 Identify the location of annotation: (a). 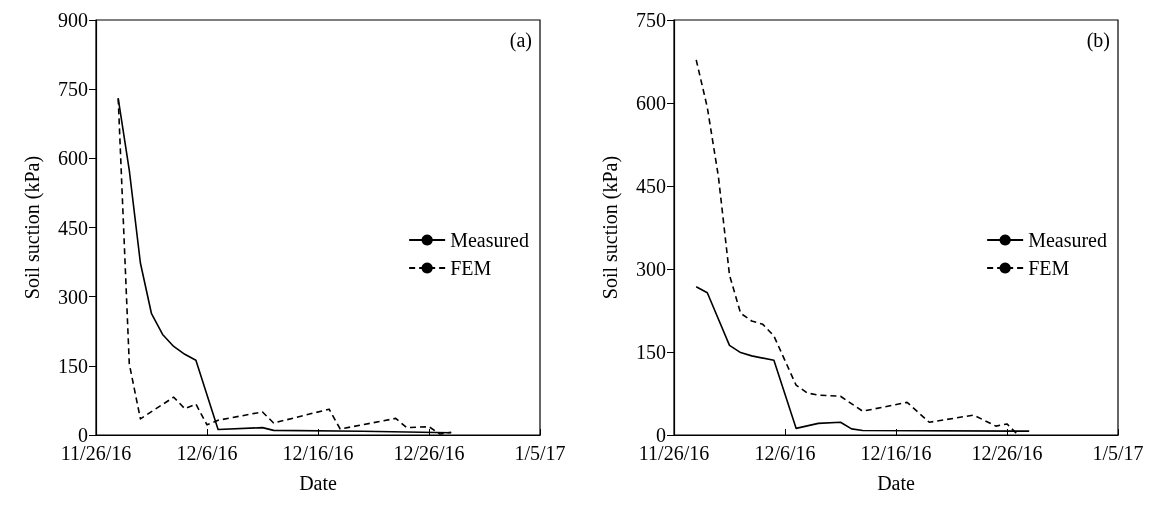
(521, 40).